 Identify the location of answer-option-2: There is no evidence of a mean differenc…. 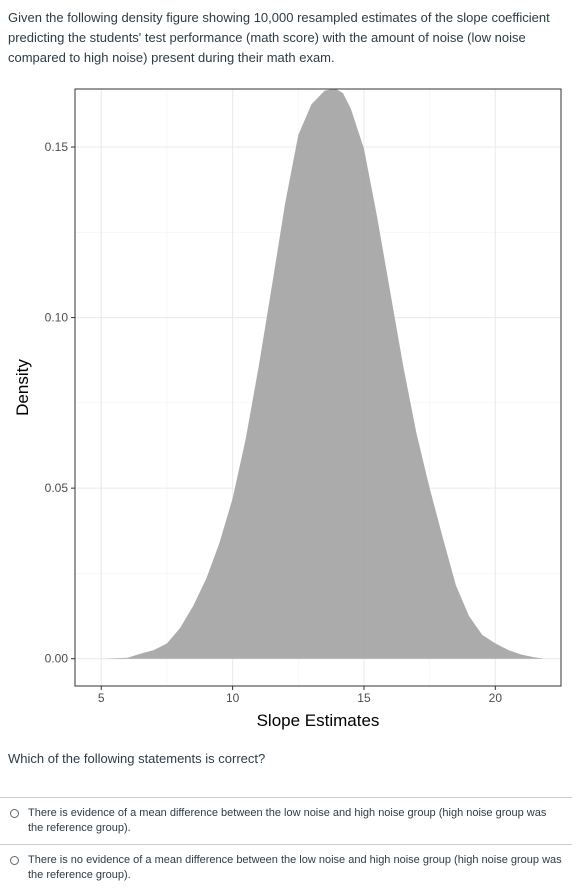
(286, 867).